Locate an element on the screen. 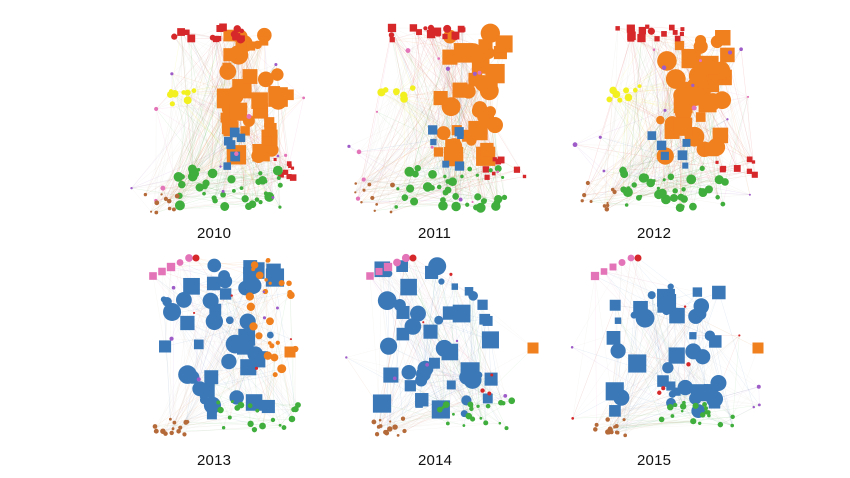 This screenshot has height=478, width=850. node-layer is located at coordinates (437, 118).